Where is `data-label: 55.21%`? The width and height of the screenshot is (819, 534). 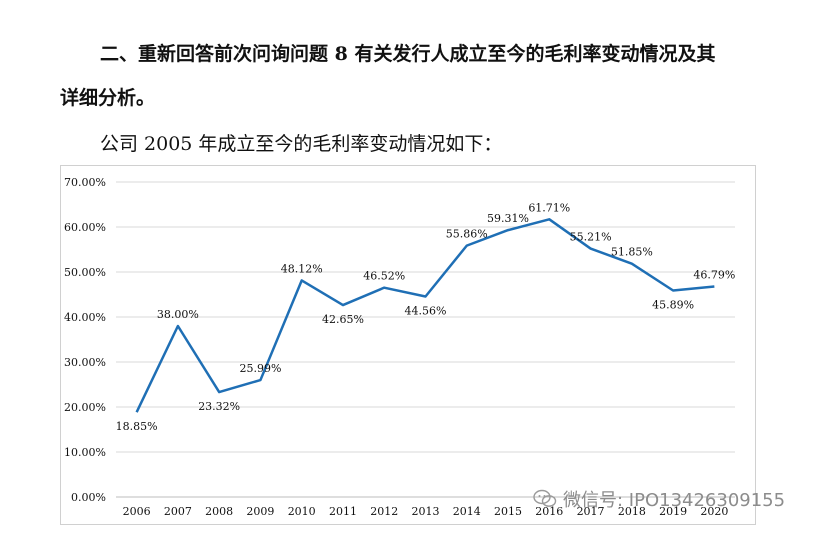
data-label: 55.21% is located at coordinates (591, 237).